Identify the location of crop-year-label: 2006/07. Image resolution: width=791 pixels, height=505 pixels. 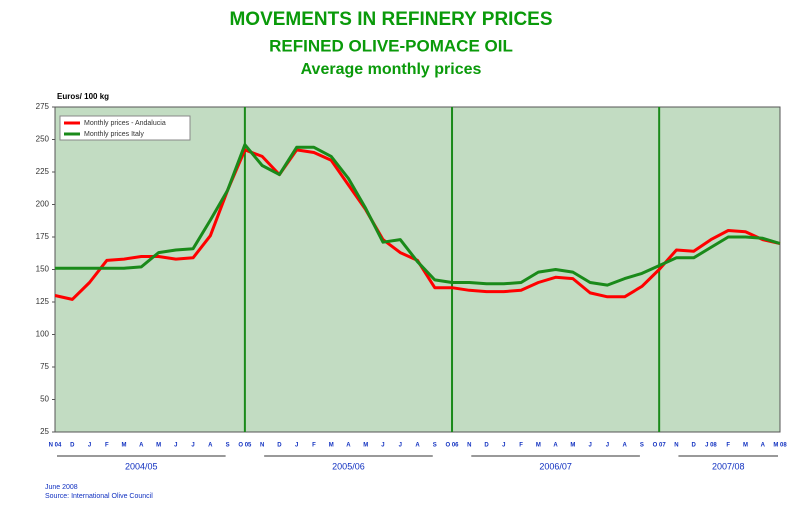
(555, 466).